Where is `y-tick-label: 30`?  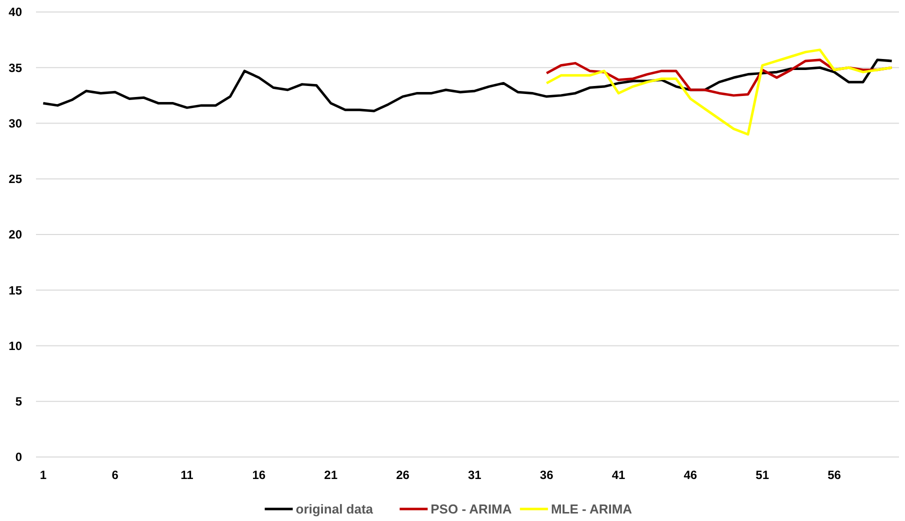
y-tick-label: 30 is located at coordinates (15, 123).